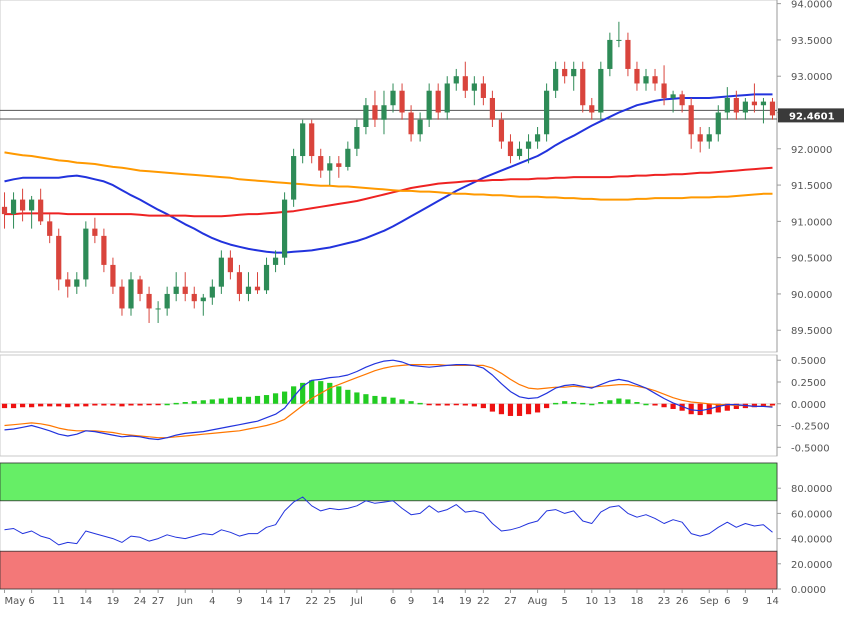 Image resolution: width=844 pixels, height=626 pixels. What do you see at coordinates (388, 400) in the screenshot?
I see `macd-line` at bounding box center [388, 400].